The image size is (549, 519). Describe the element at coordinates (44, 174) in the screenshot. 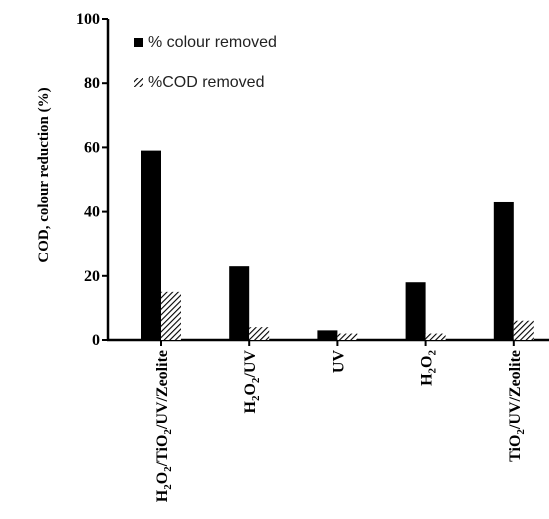

I see `y-axis-label: COD, colour reduction (%)` at that location.